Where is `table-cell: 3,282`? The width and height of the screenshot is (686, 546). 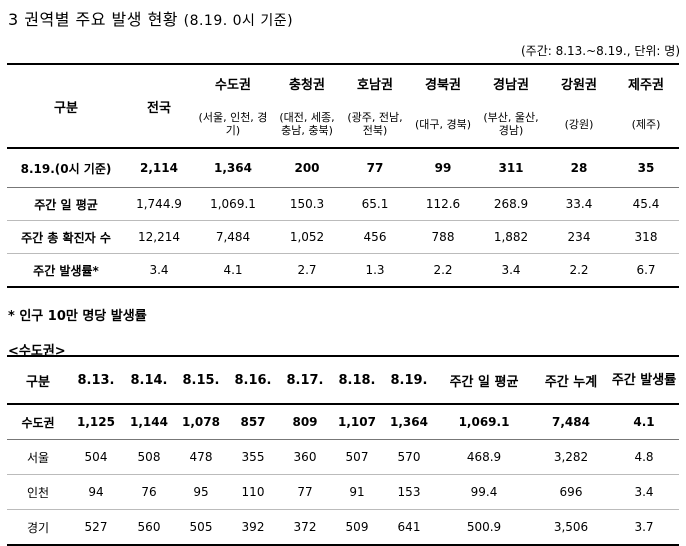
table-cell: 3,282 is located at coordinates (571, 457).